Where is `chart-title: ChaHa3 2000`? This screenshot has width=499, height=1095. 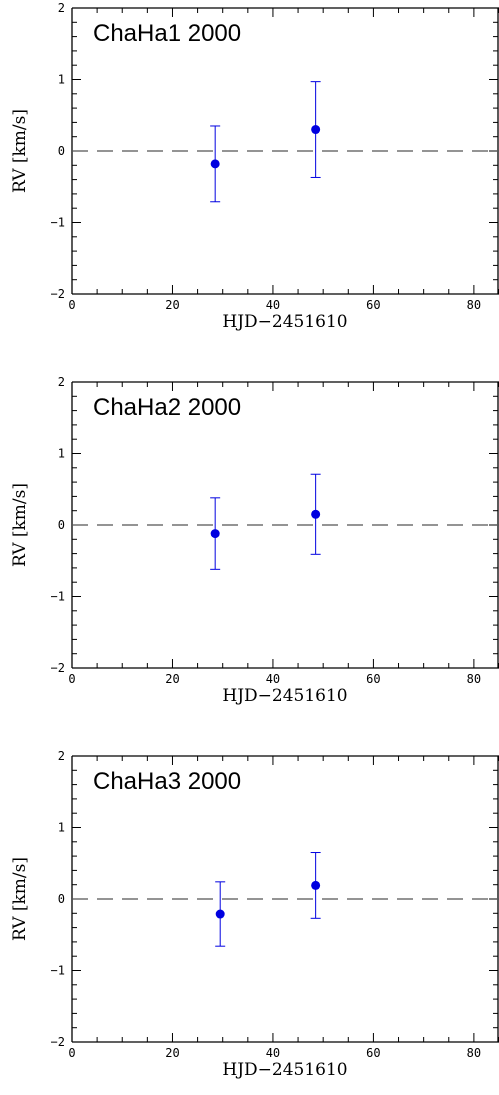
chart-title: ChaHa3 2000 is located at coordinates (167, 781).